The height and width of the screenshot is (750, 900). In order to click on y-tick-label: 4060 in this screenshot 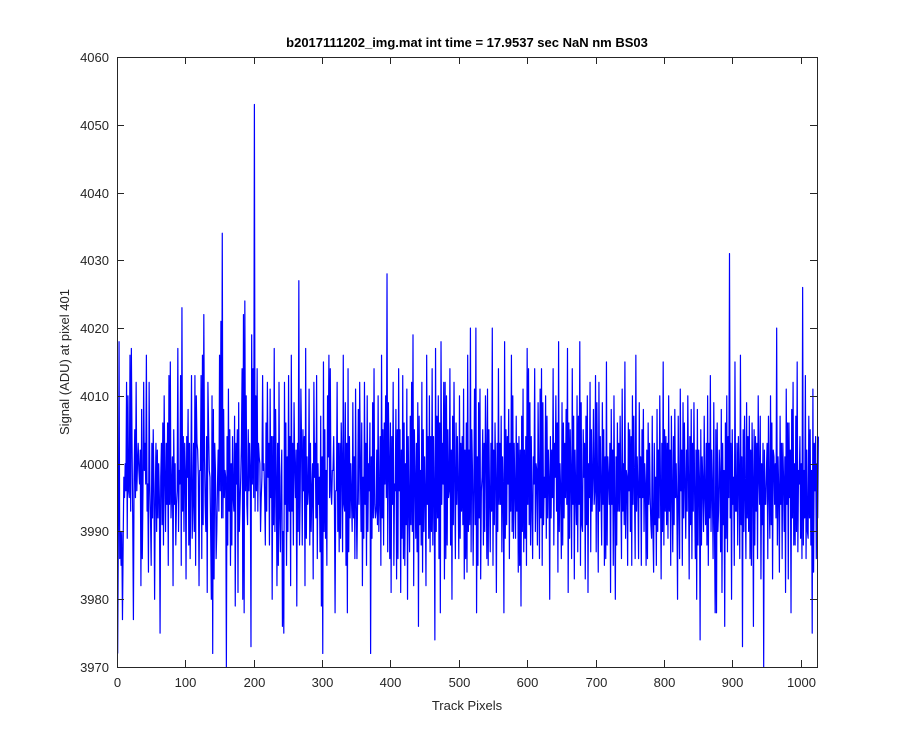, I will do `click(94, 57)`.